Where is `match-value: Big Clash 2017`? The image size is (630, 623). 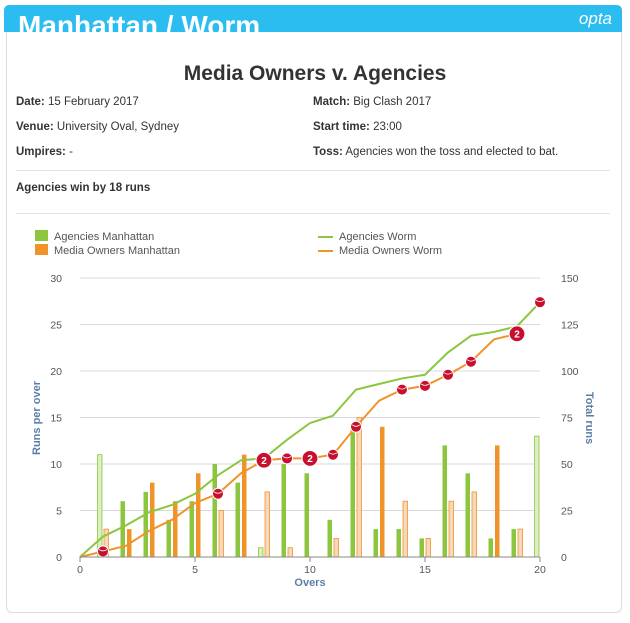 match-value: Big Clash 2017 is located at coordinates (392, 102).